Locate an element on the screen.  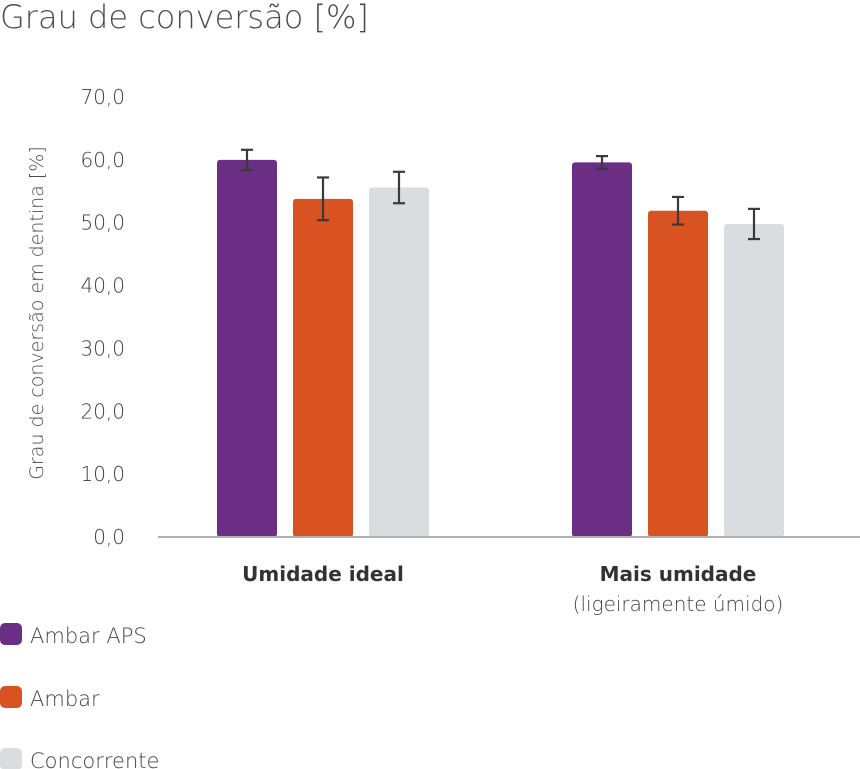
legend-label: Ambar is located at coordinates (65, 699).